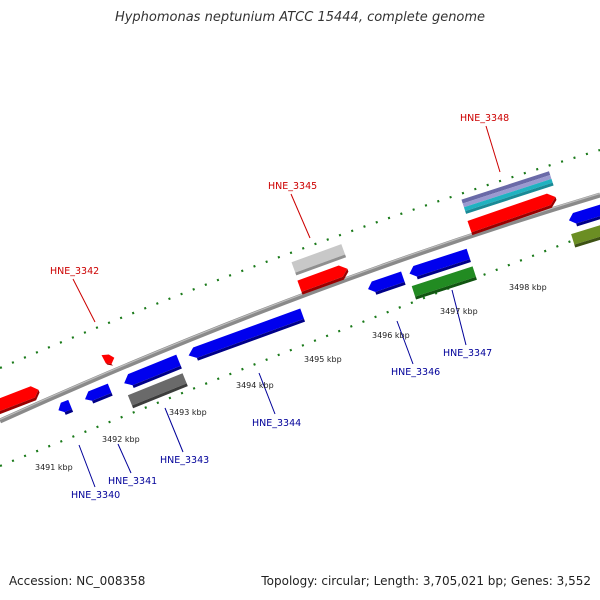  Describe the element at coordinates (255, 385) in the screenshot. I see `tick-label: 3494 kbp` at that location.